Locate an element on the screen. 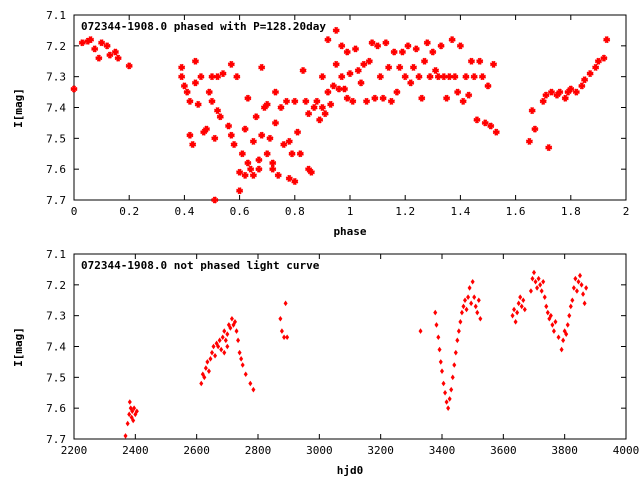 The width and height of the screenshot is (640, 480). y-tick-label: 7.1 is located at coordinates (56, 254).